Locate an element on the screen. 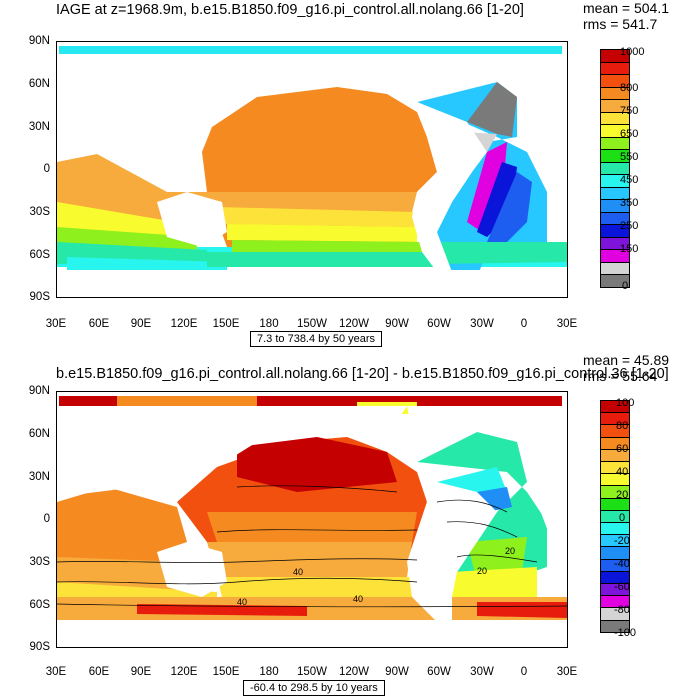 The height and width of the screenshot is (700, 700). panel-2-land-africa is located at coordinates (552, 522).